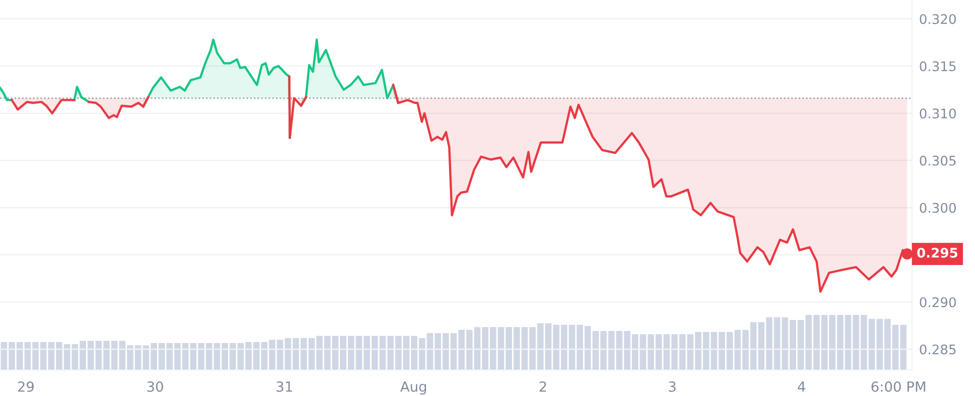 The image size is (975, 396). I want to click on y-tick-label: 0.290, so click(938, 302).